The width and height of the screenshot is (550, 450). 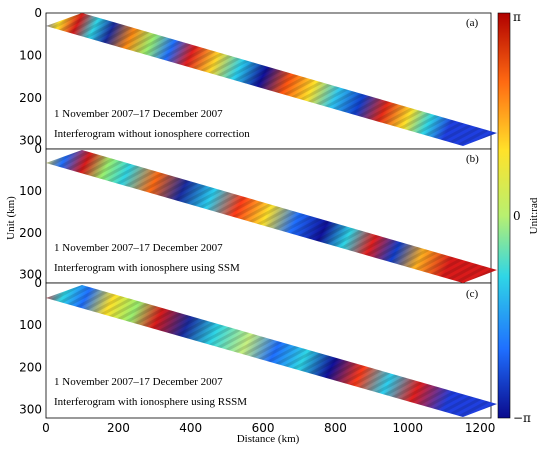 I want to click on y-axis-label: Unit (km), so click(x=11, y=218).